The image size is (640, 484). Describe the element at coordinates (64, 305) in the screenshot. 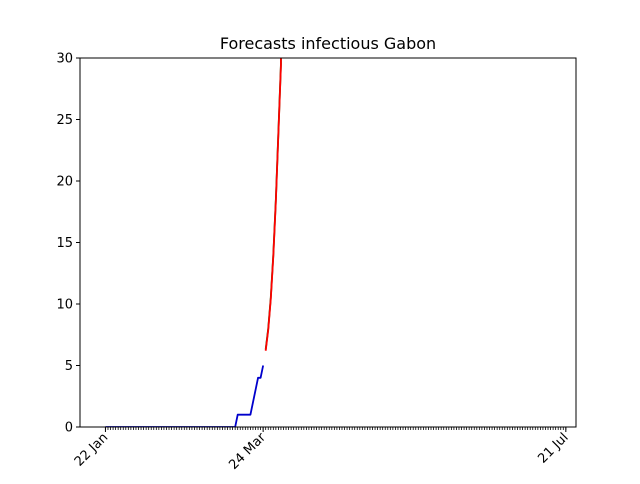

I see `y-tick-label: 10` at that location.